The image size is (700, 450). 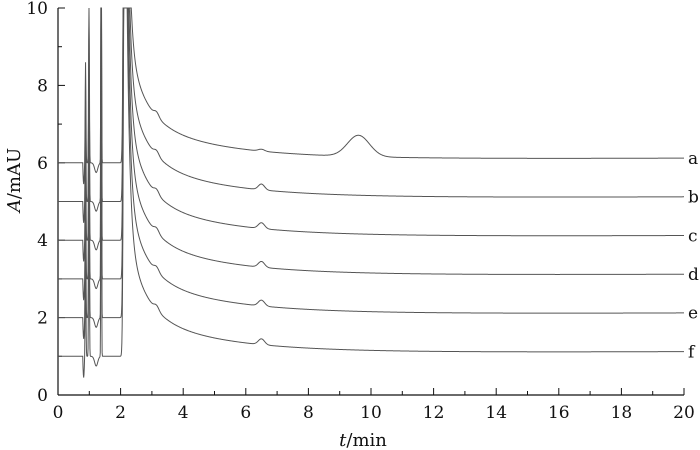 I want to click on series-label-e: e, so click(x=693, y=314).